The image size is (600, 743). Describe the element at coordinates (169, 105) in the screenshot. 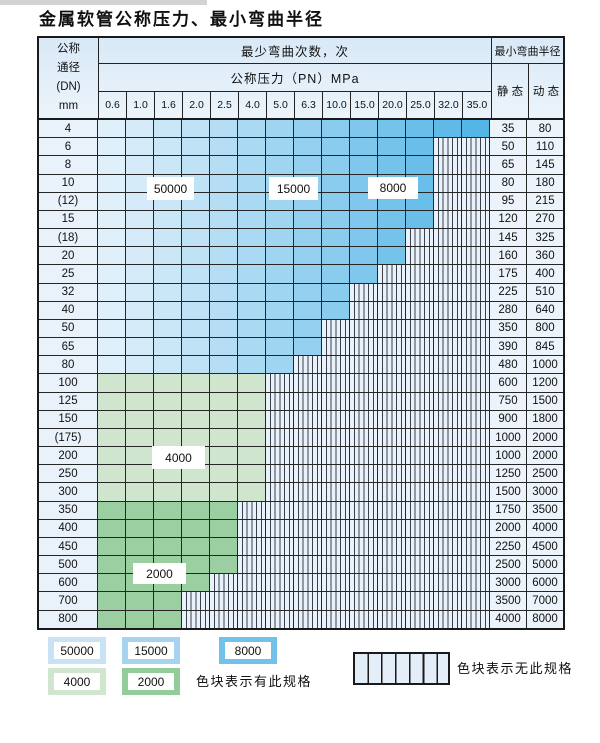

I see `pressure-column-header: 1.6` at that location.